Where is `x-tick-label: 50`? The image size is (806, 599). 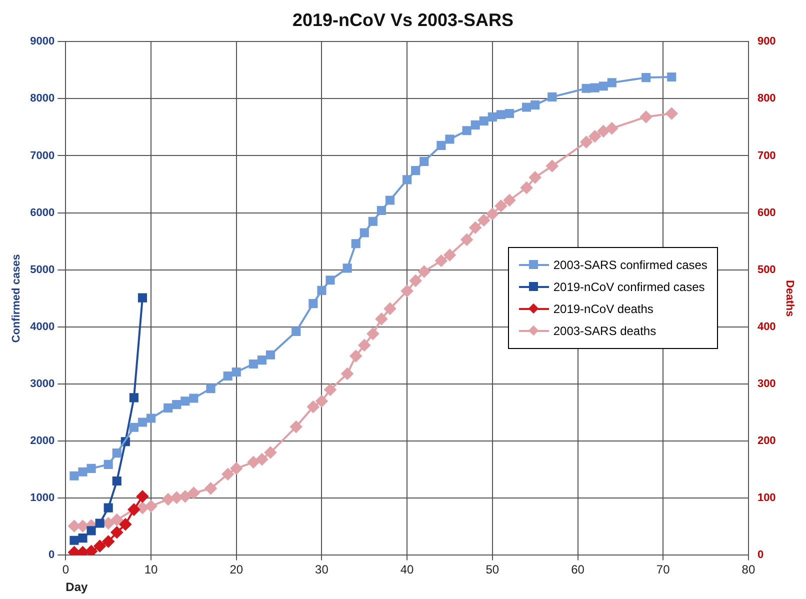 x-tick-label: 50 is located at coordinates (493, 569).